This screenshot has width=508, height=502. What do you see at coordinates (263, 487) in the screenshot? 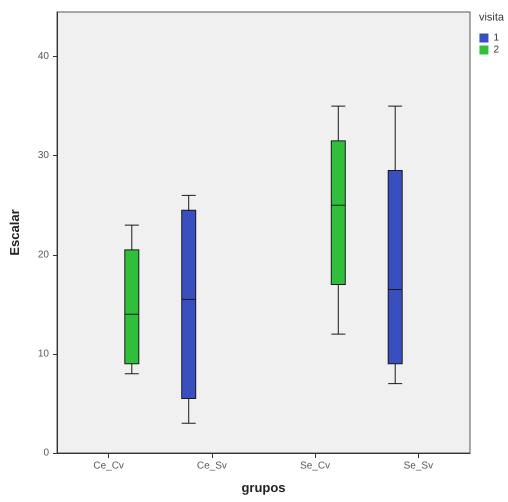
I see `x-axis-title: grupos` at bounding box center [263, 487].